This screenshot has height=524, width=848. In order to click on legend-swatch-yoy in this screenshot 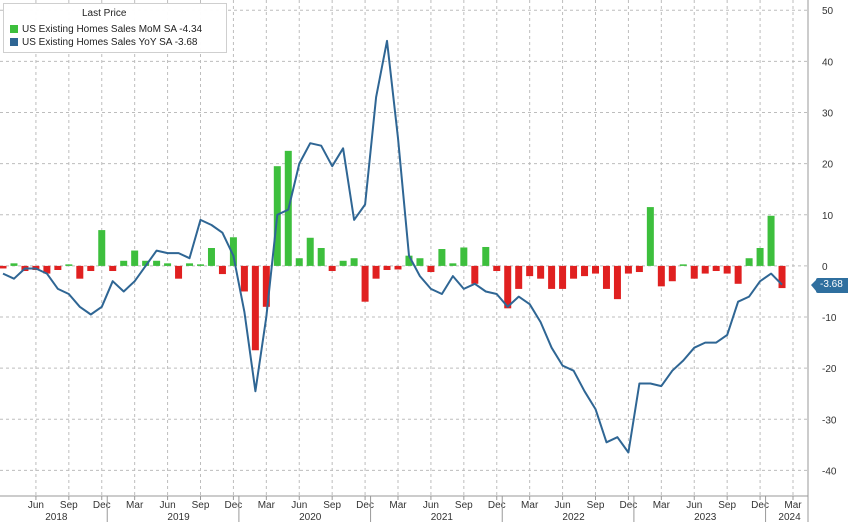, I will do `click(14, 42)`.